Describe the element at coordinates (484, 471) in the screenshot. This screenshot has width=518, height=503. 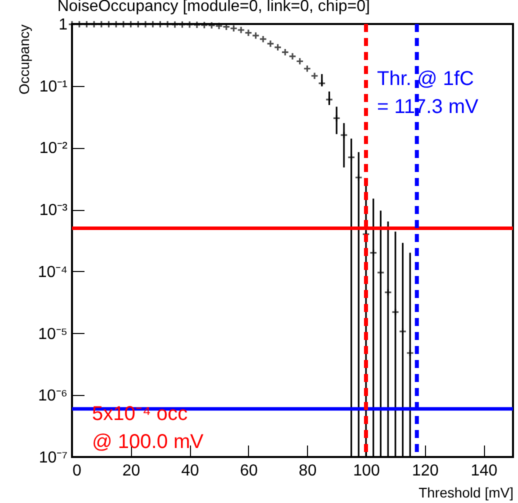
I see `x-tick-label: 140` at that location.